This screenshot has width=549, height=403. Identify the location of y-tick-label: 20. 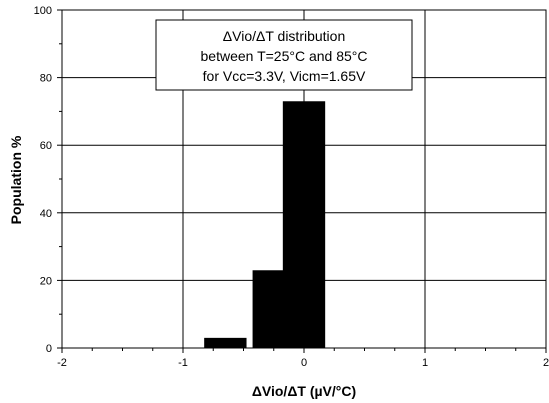
(46, 281).